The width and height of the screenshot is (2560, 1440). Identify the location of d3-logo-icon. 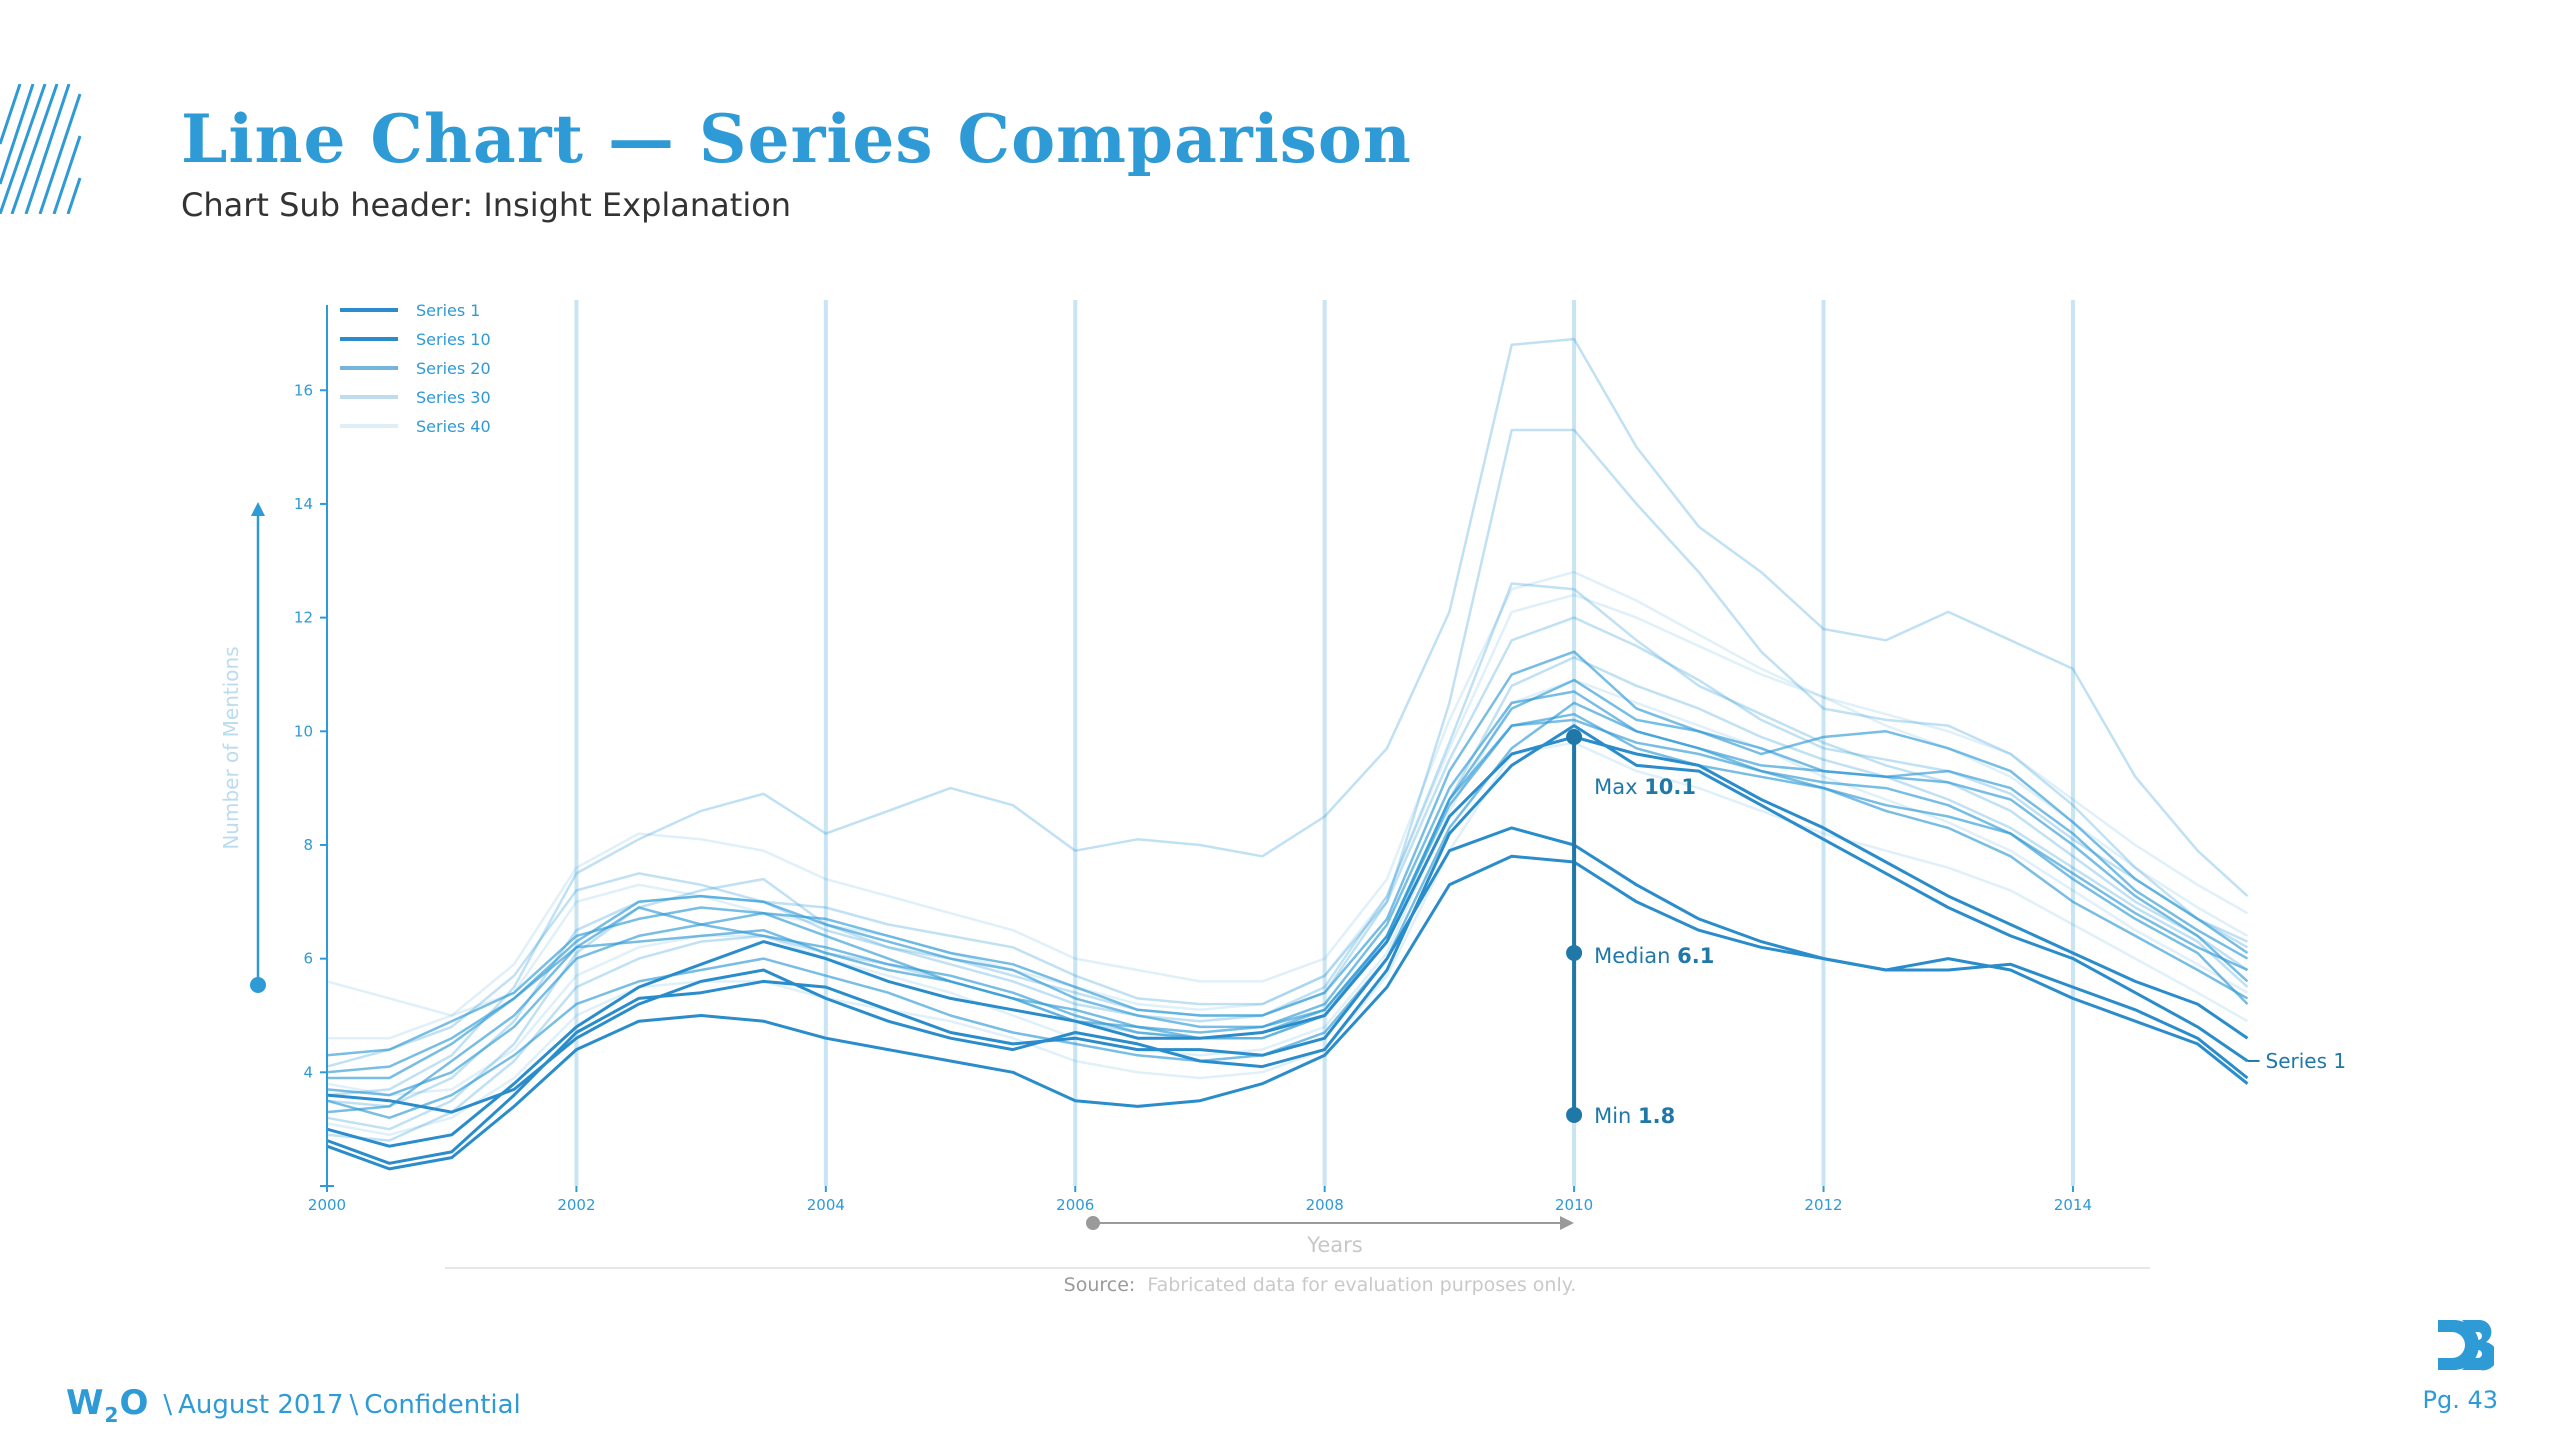
(2466, 1345).